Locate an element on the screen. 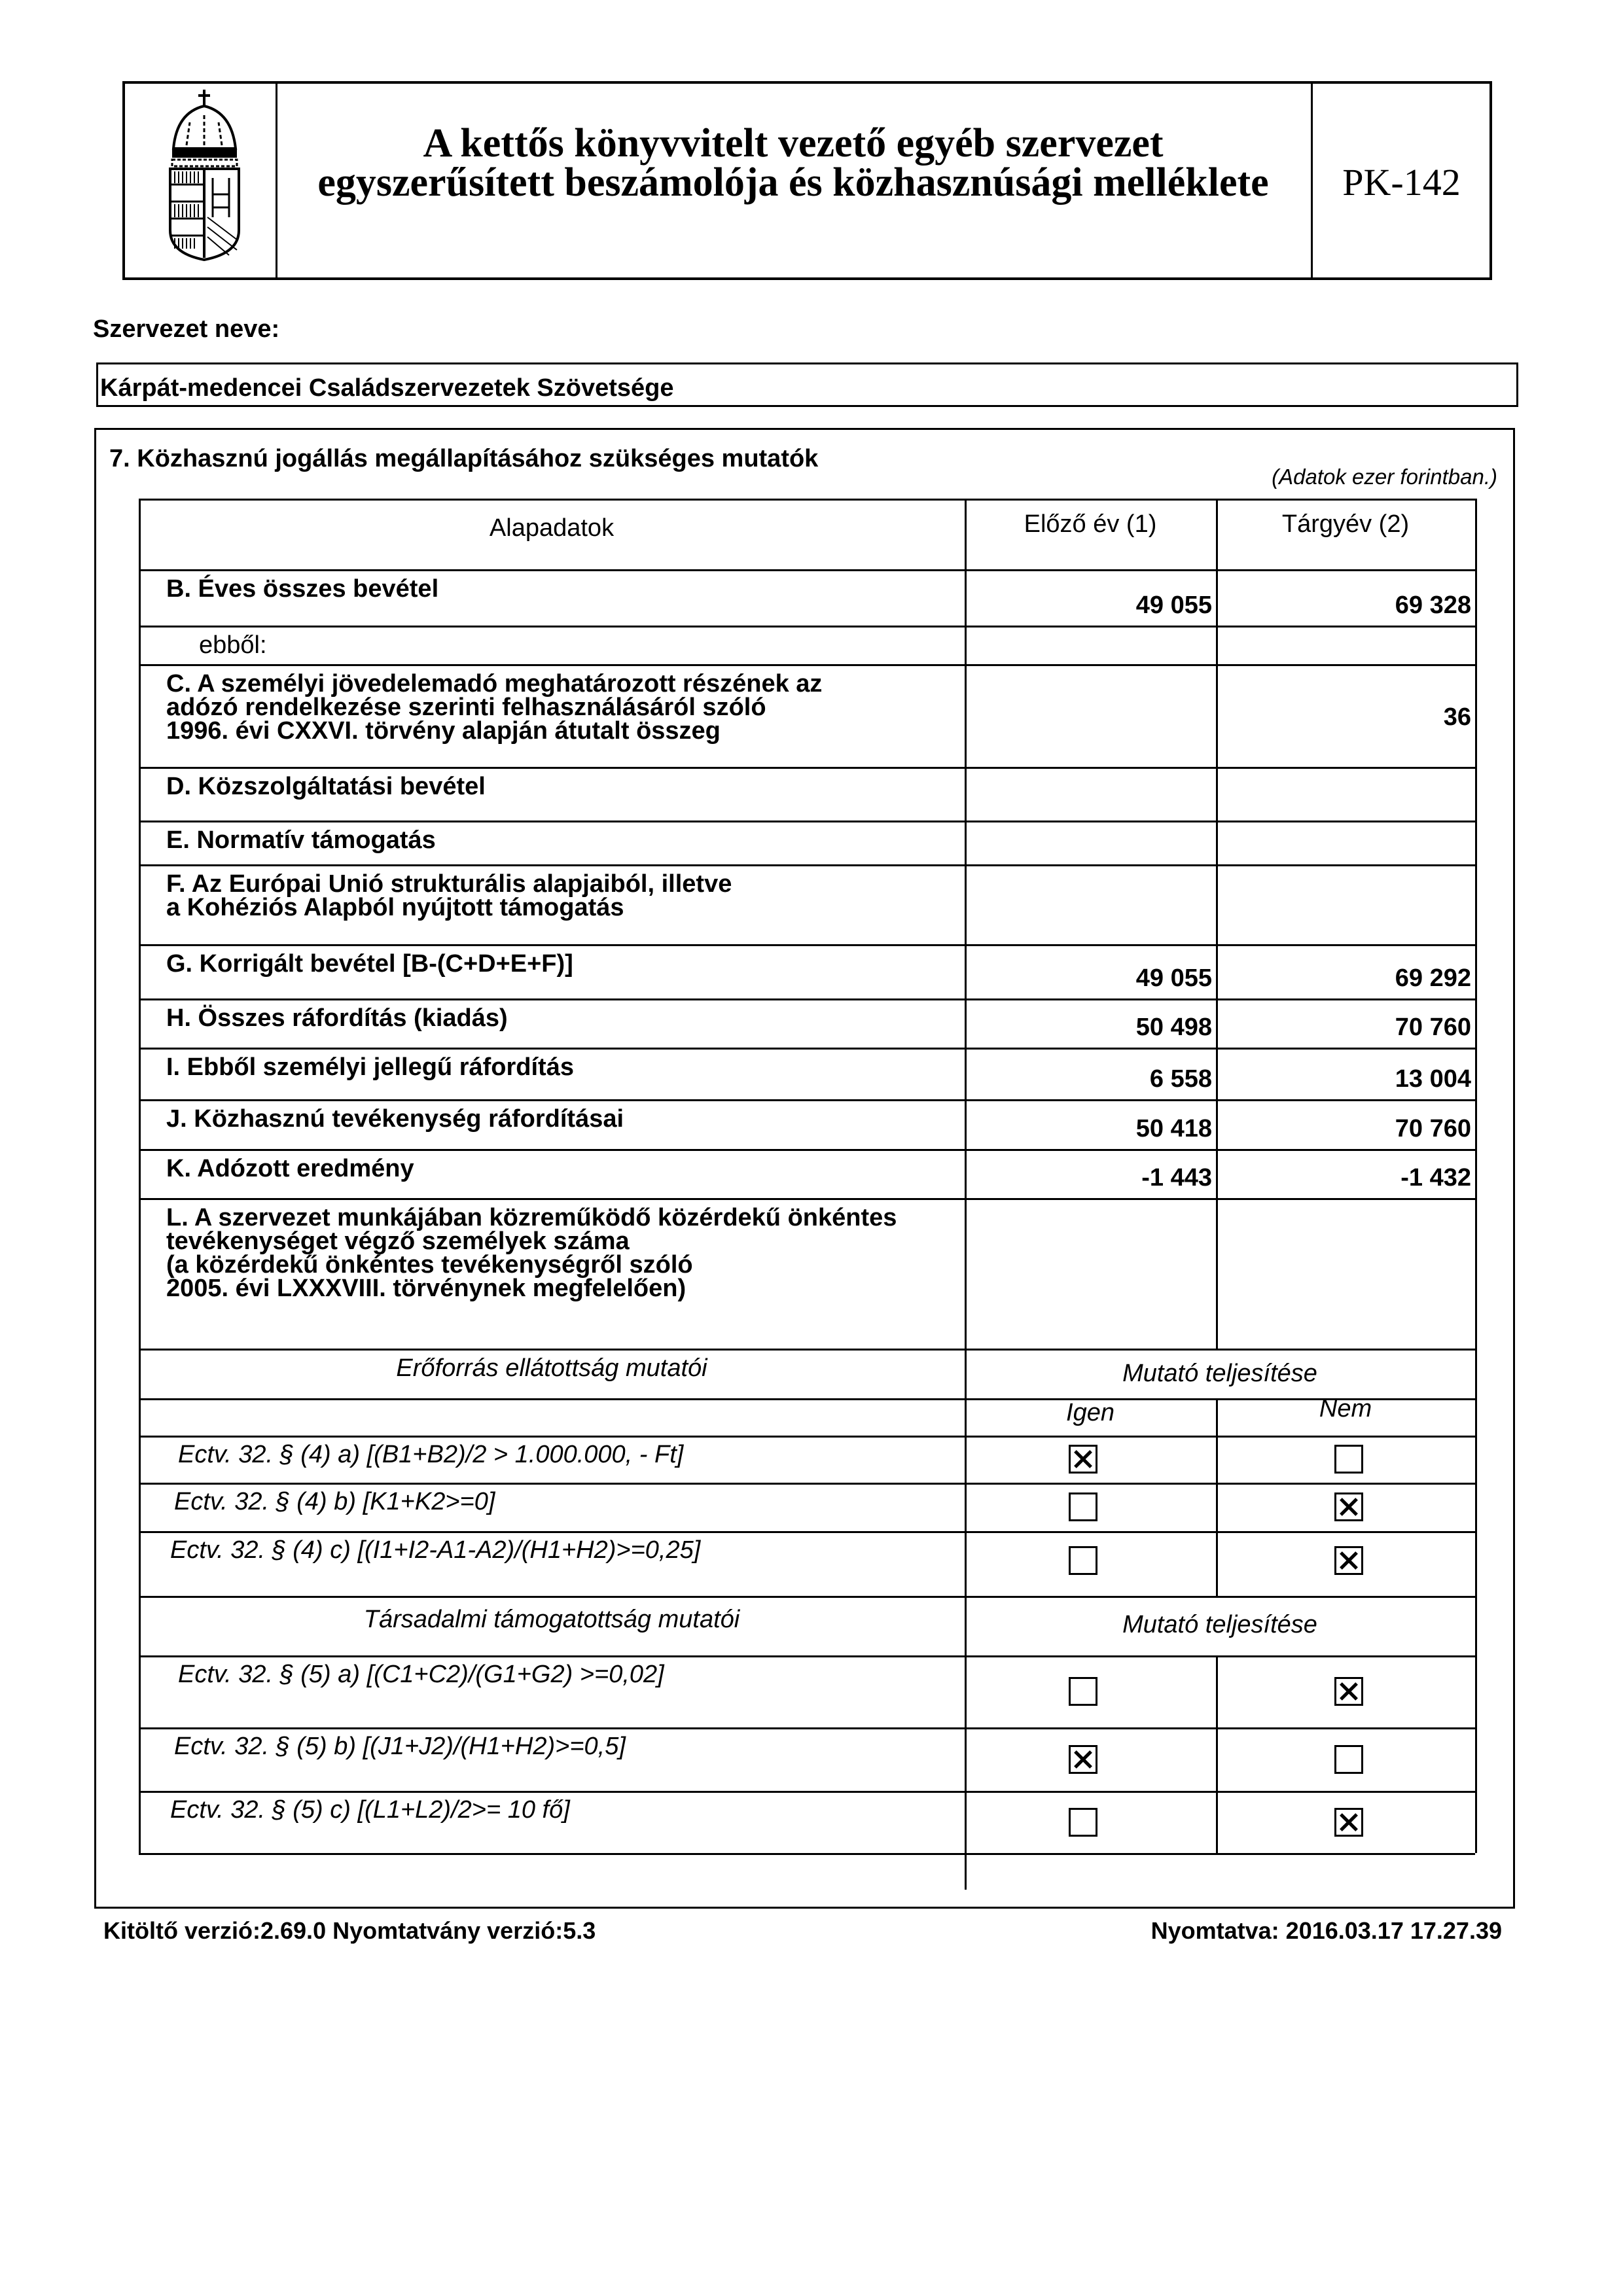 The height and width of the screenshot is (2296, 1623). social-fulfilment: Mutató teljesítése is located at coordinates (1219, 1624).